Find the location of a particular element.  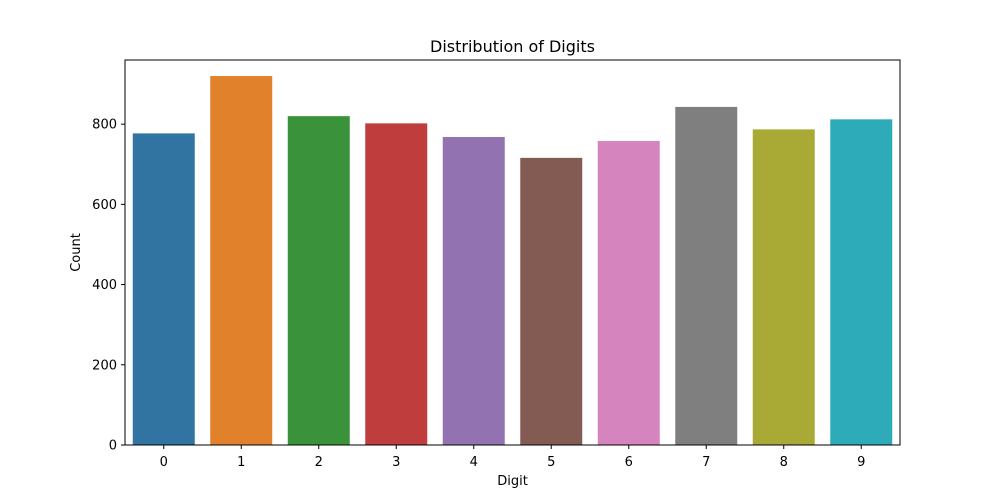

x-axis-label: Digit is located at coordinates (512, 481).